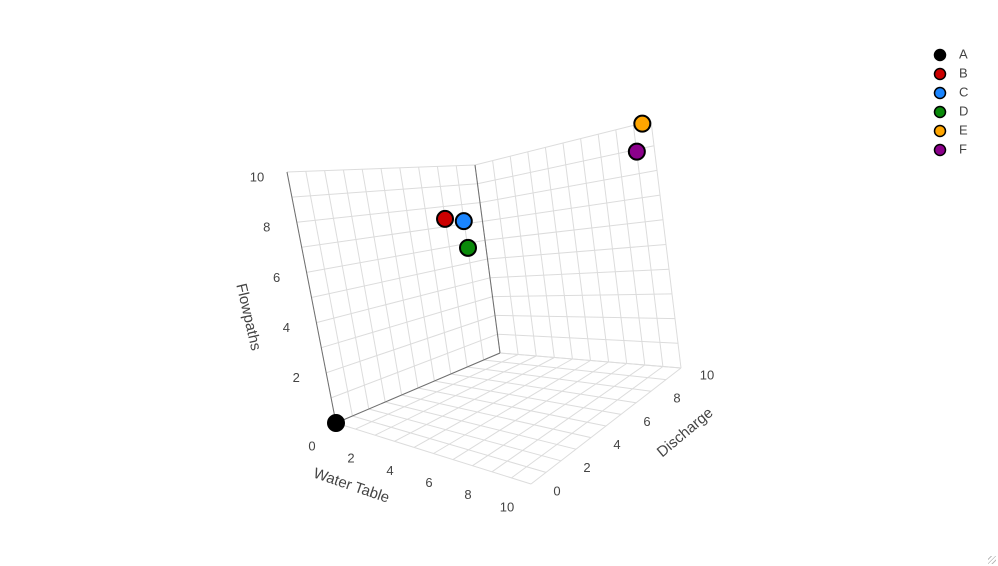 This screenshot has height=566, width=998. I want to click on marker-C, so click(463, 221).